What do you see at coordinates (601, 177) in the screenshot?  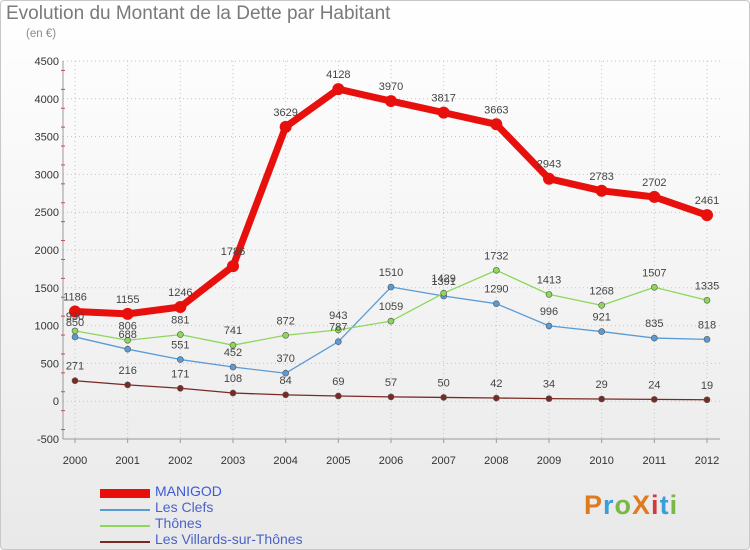 I see `data-label: 2783` at bounding box center [601, 177].